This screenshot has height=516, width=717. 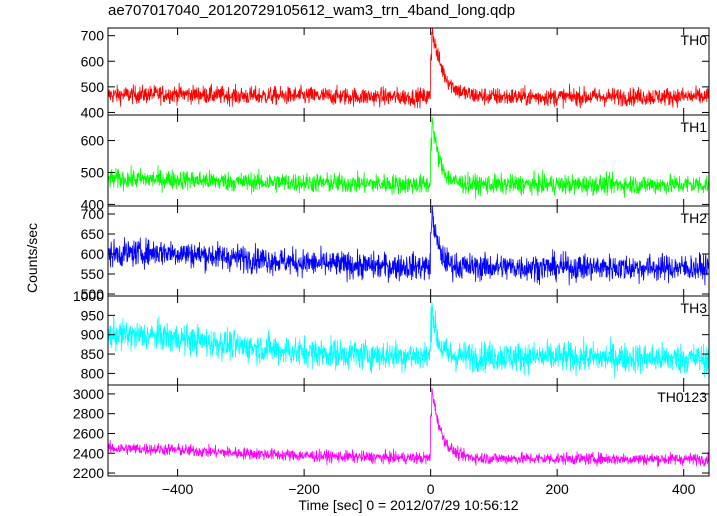 What do you see at coordinates (93, 354) in the screenshot?
I see `y-tick-label: 850` at bounding box center [93, 354].